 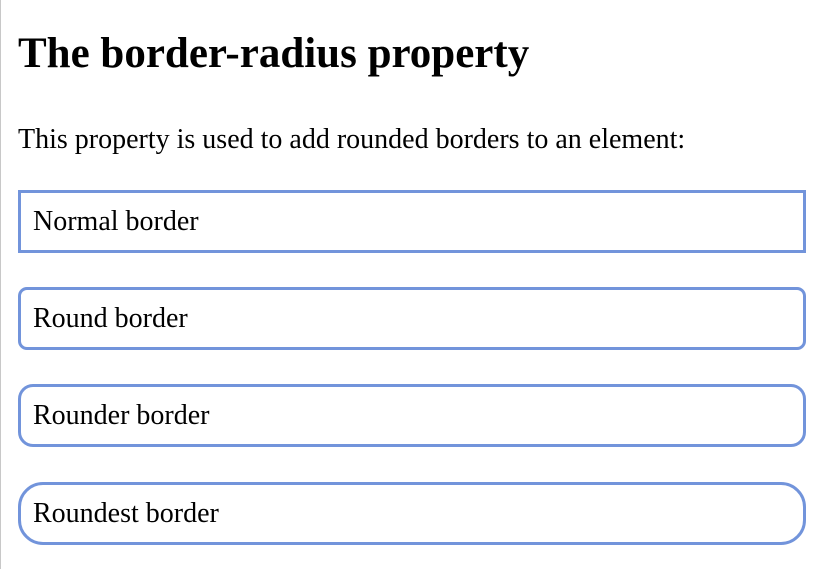 I want to click on roundest-border-box: Roundest border, so click(x=412, y=513).